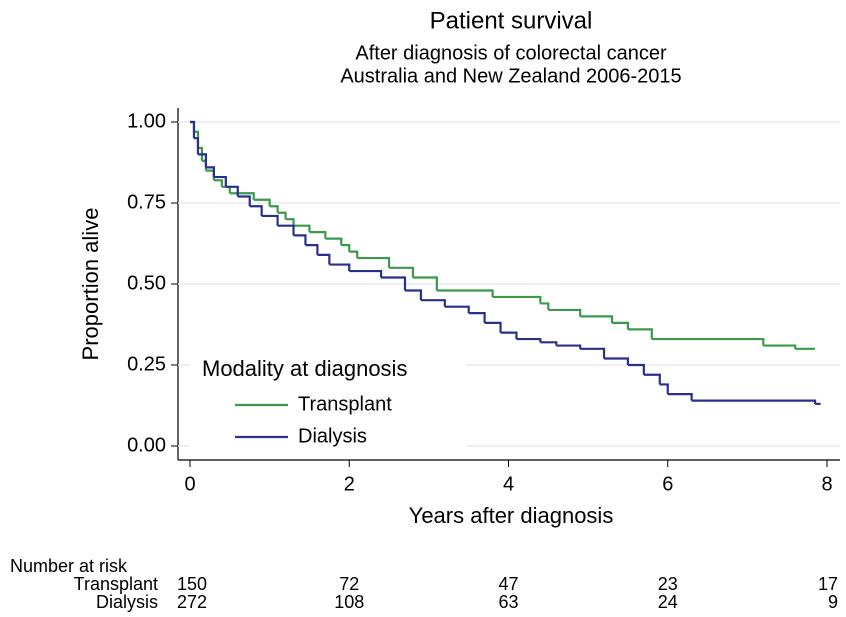 The height and width of the screenshot is (617, 846). Describe the element at coordinates (146, 202) in the screenshot. I see `y-tick-label: 0.75` at that location.